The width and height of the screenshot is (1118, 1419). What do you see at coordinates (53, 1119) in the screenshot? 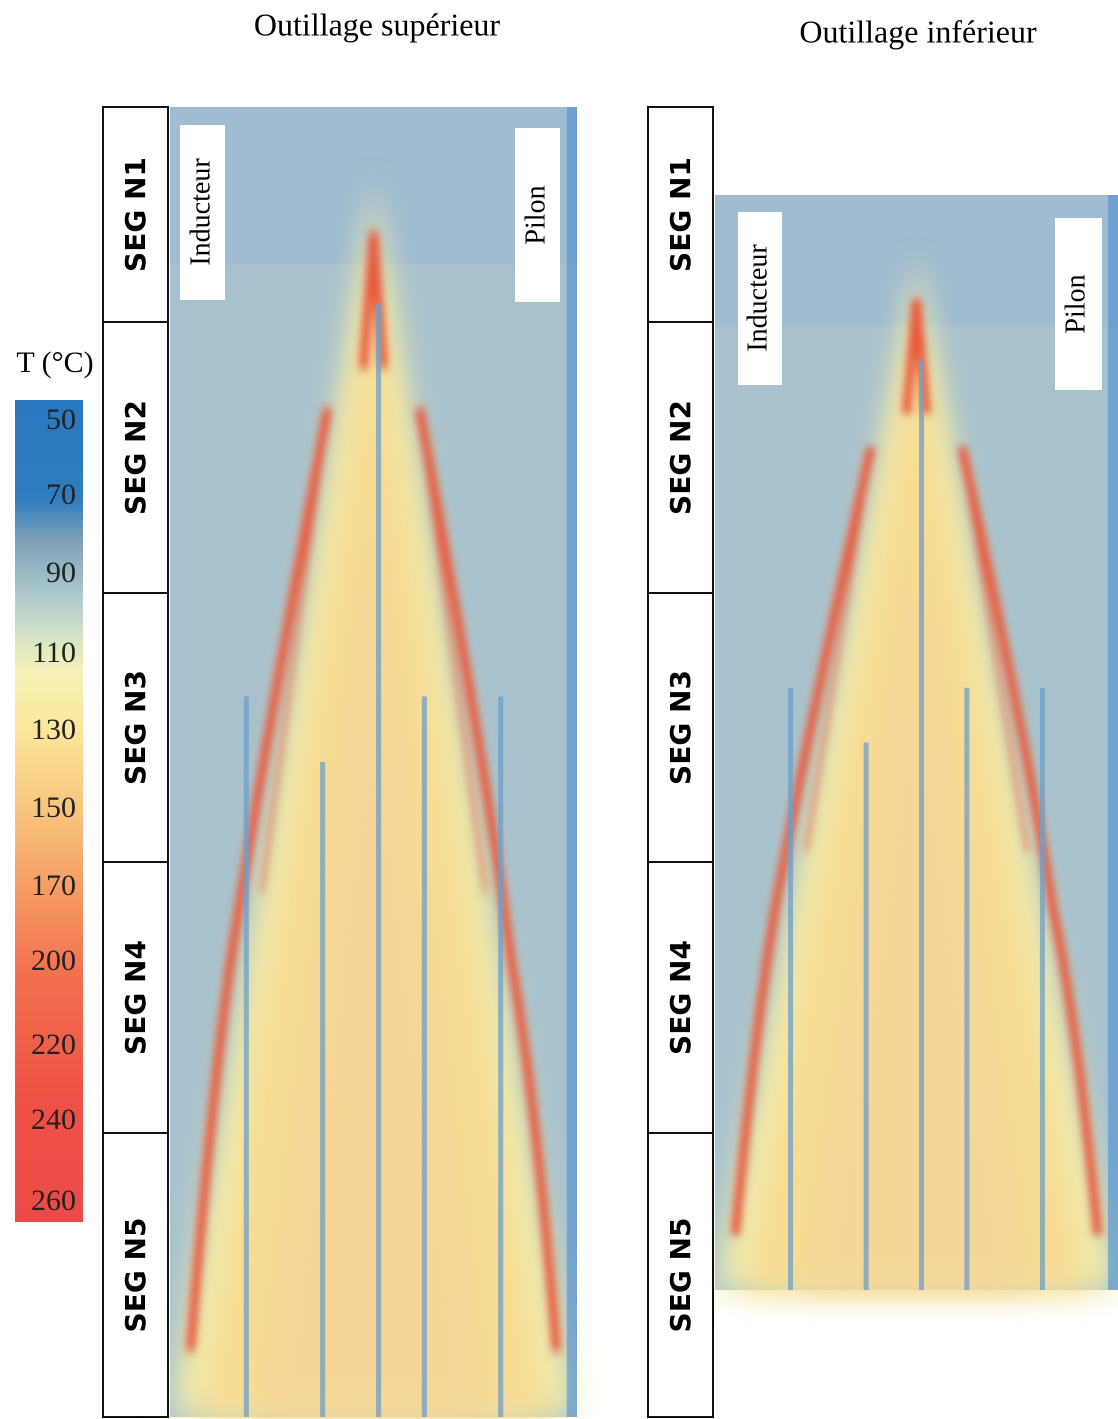
I see `legend-label: 240` at bounding box center [53, 1119].